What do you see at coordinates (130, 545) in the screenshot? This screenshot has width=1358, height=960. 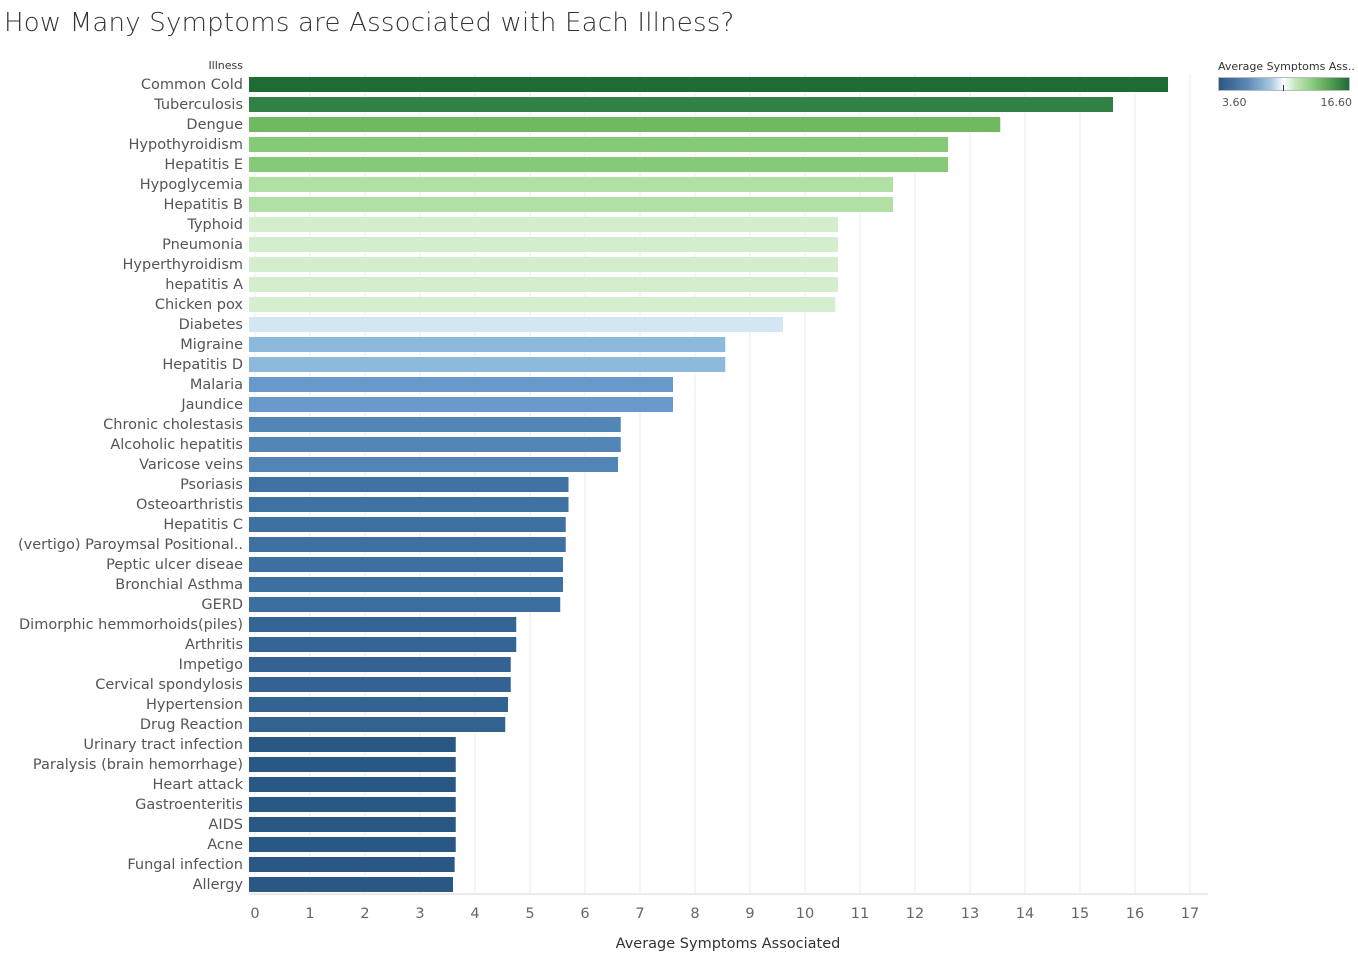 I see `category-label: (vertigo) Paroymsal Positional..` at bounding box center [130, 545].